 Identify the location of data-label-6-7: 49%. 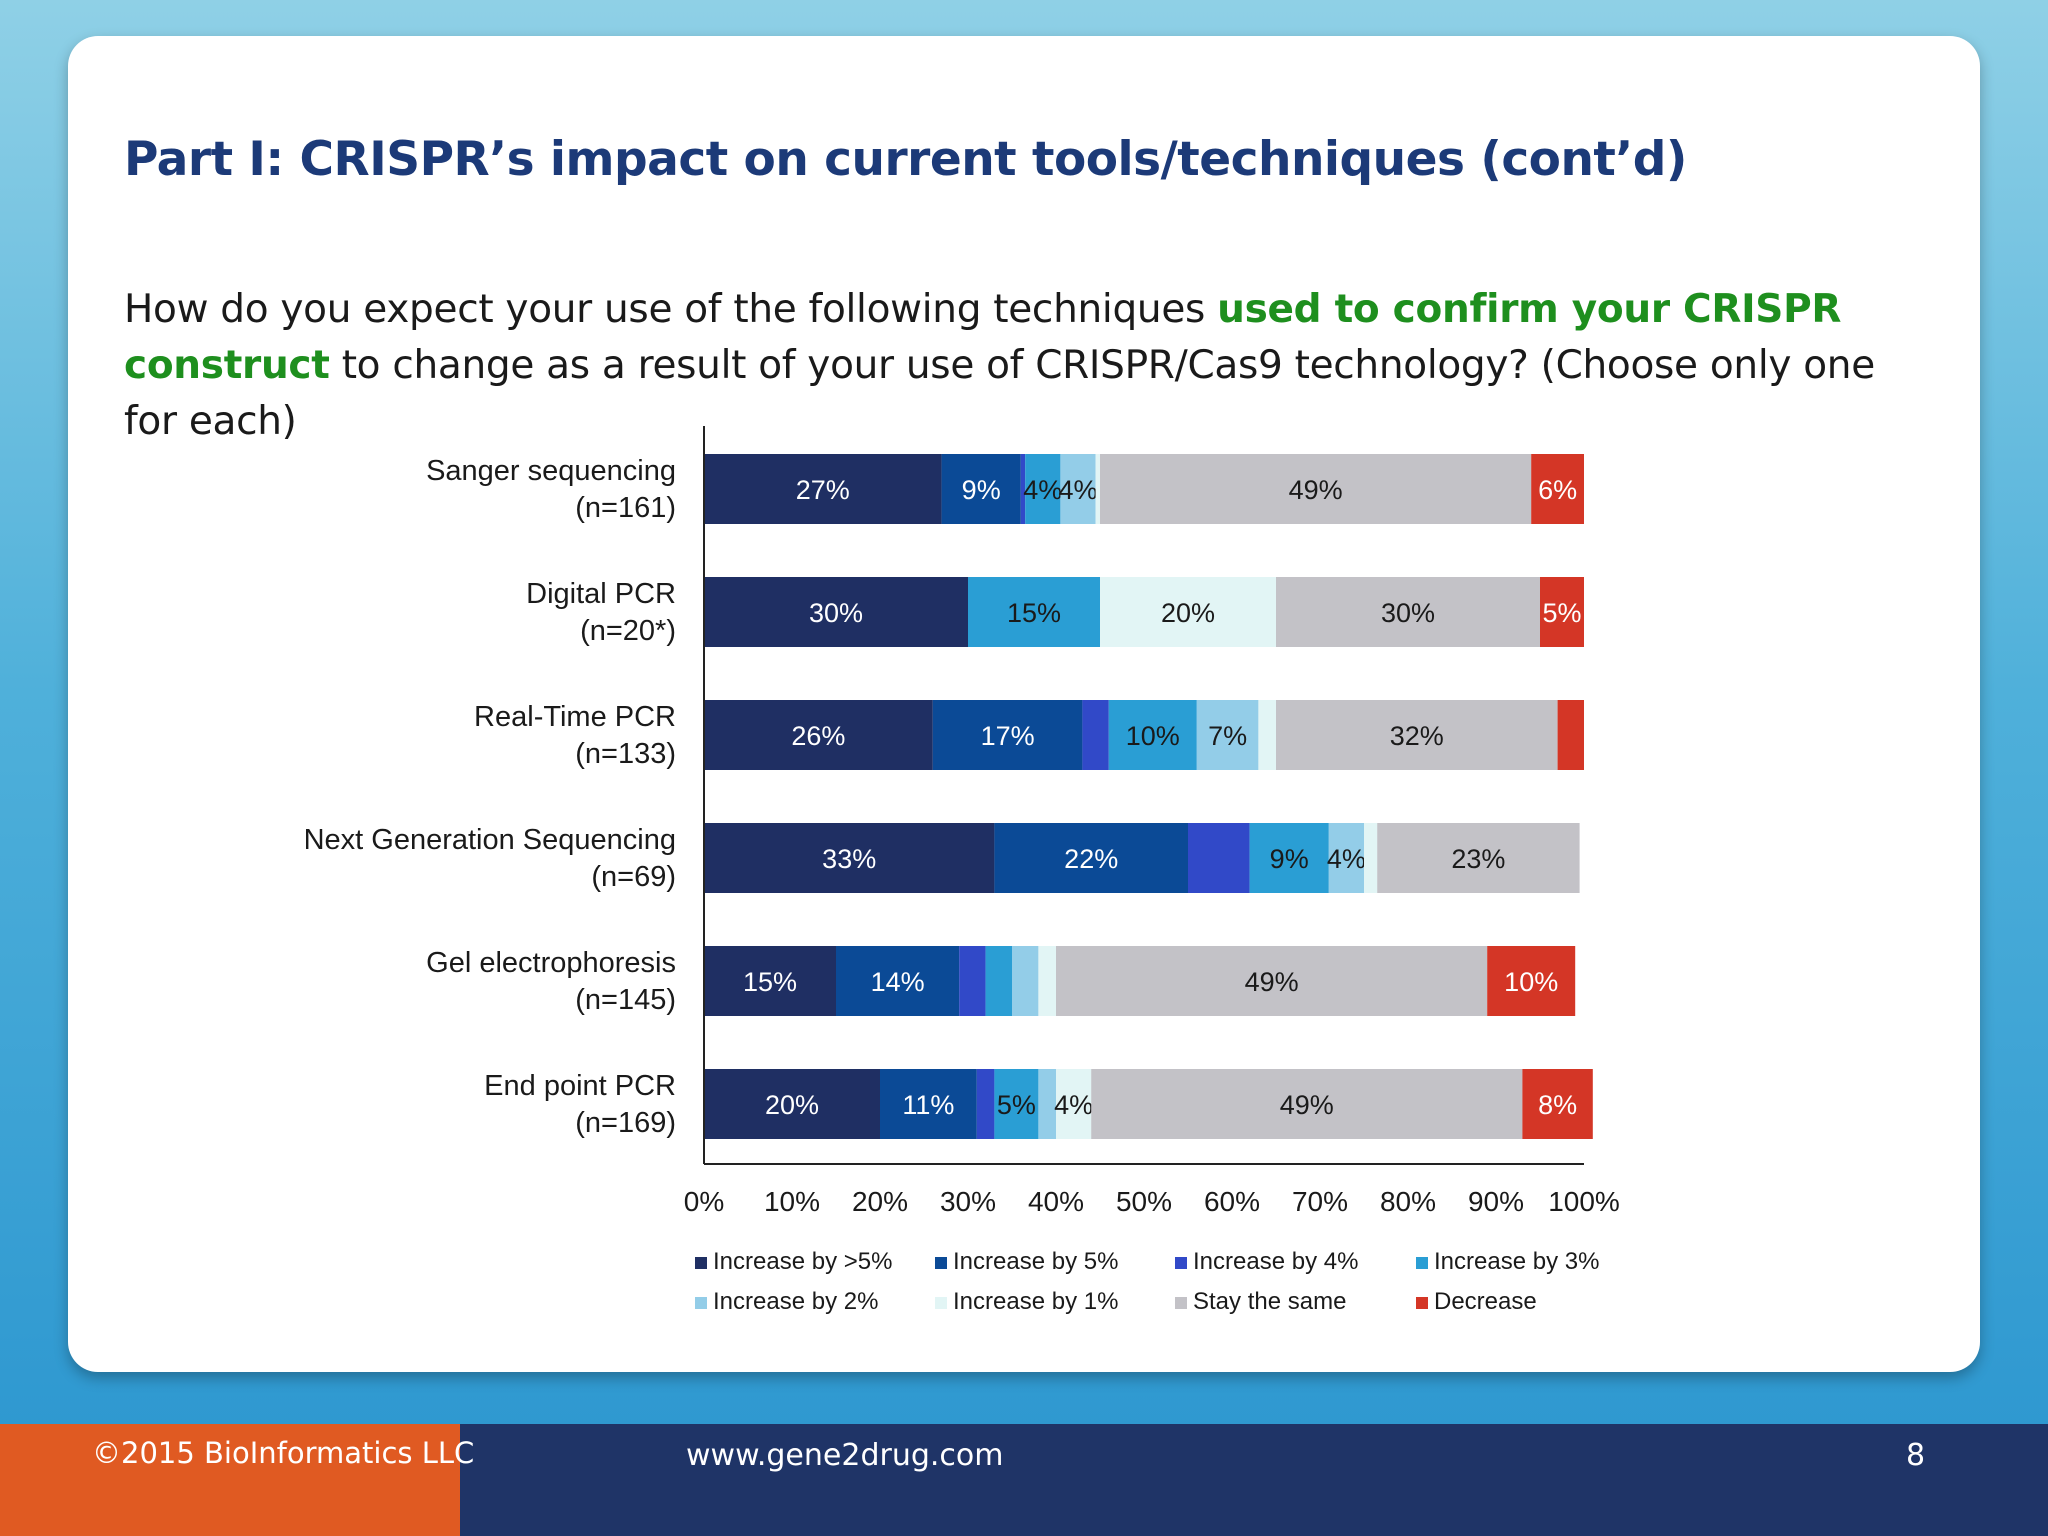
(1307, 1105).